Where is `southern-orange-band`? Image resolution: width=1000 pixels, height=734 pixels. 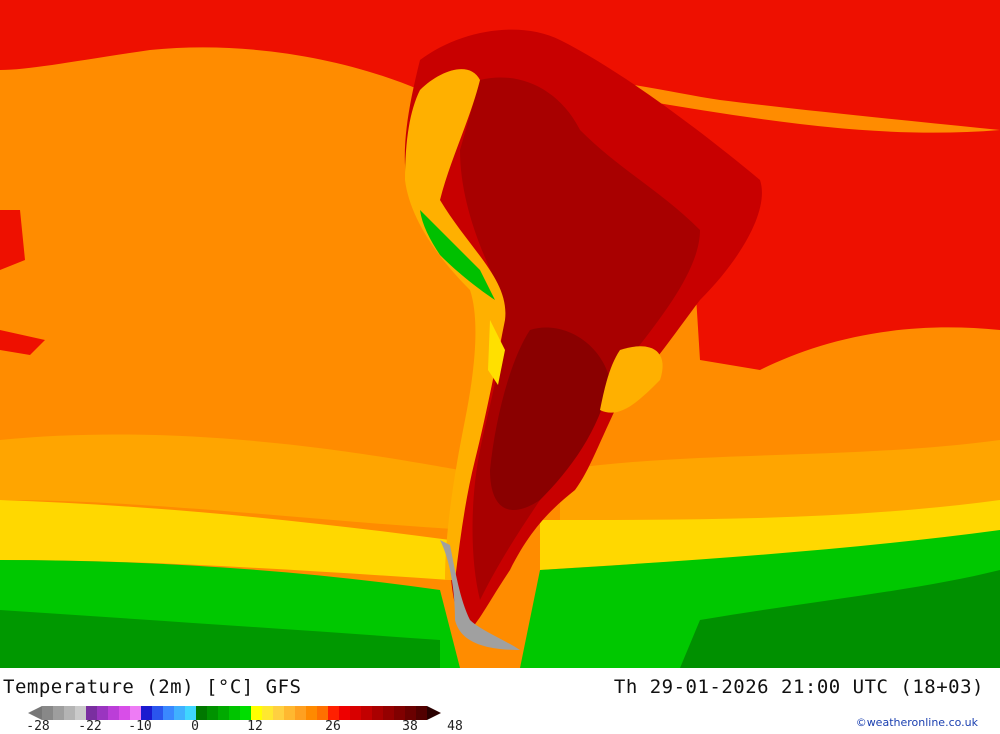 southern-orange-band is located at coordinates (235, 482).